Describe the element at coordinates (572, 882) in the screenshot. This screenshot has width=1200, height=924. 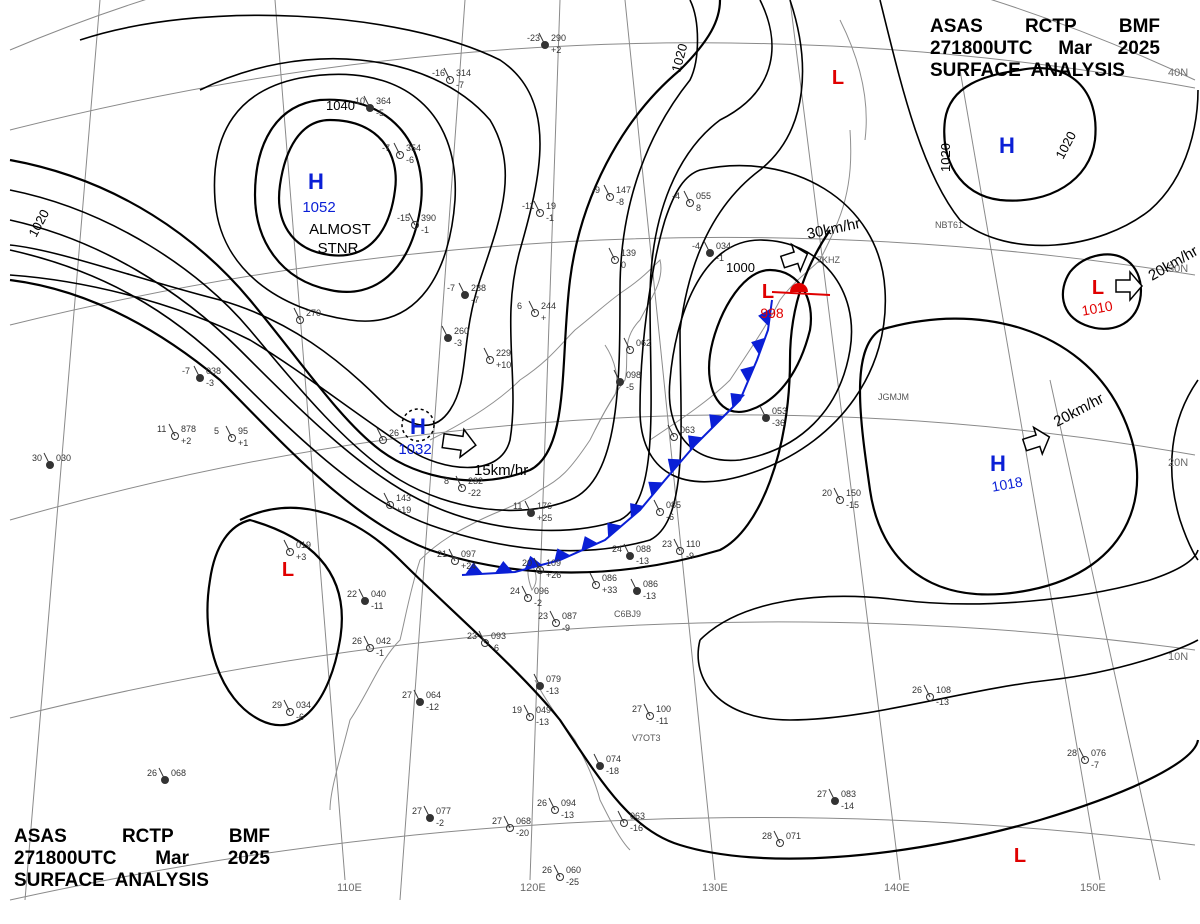
I see `station-tendency: -25` at that location.